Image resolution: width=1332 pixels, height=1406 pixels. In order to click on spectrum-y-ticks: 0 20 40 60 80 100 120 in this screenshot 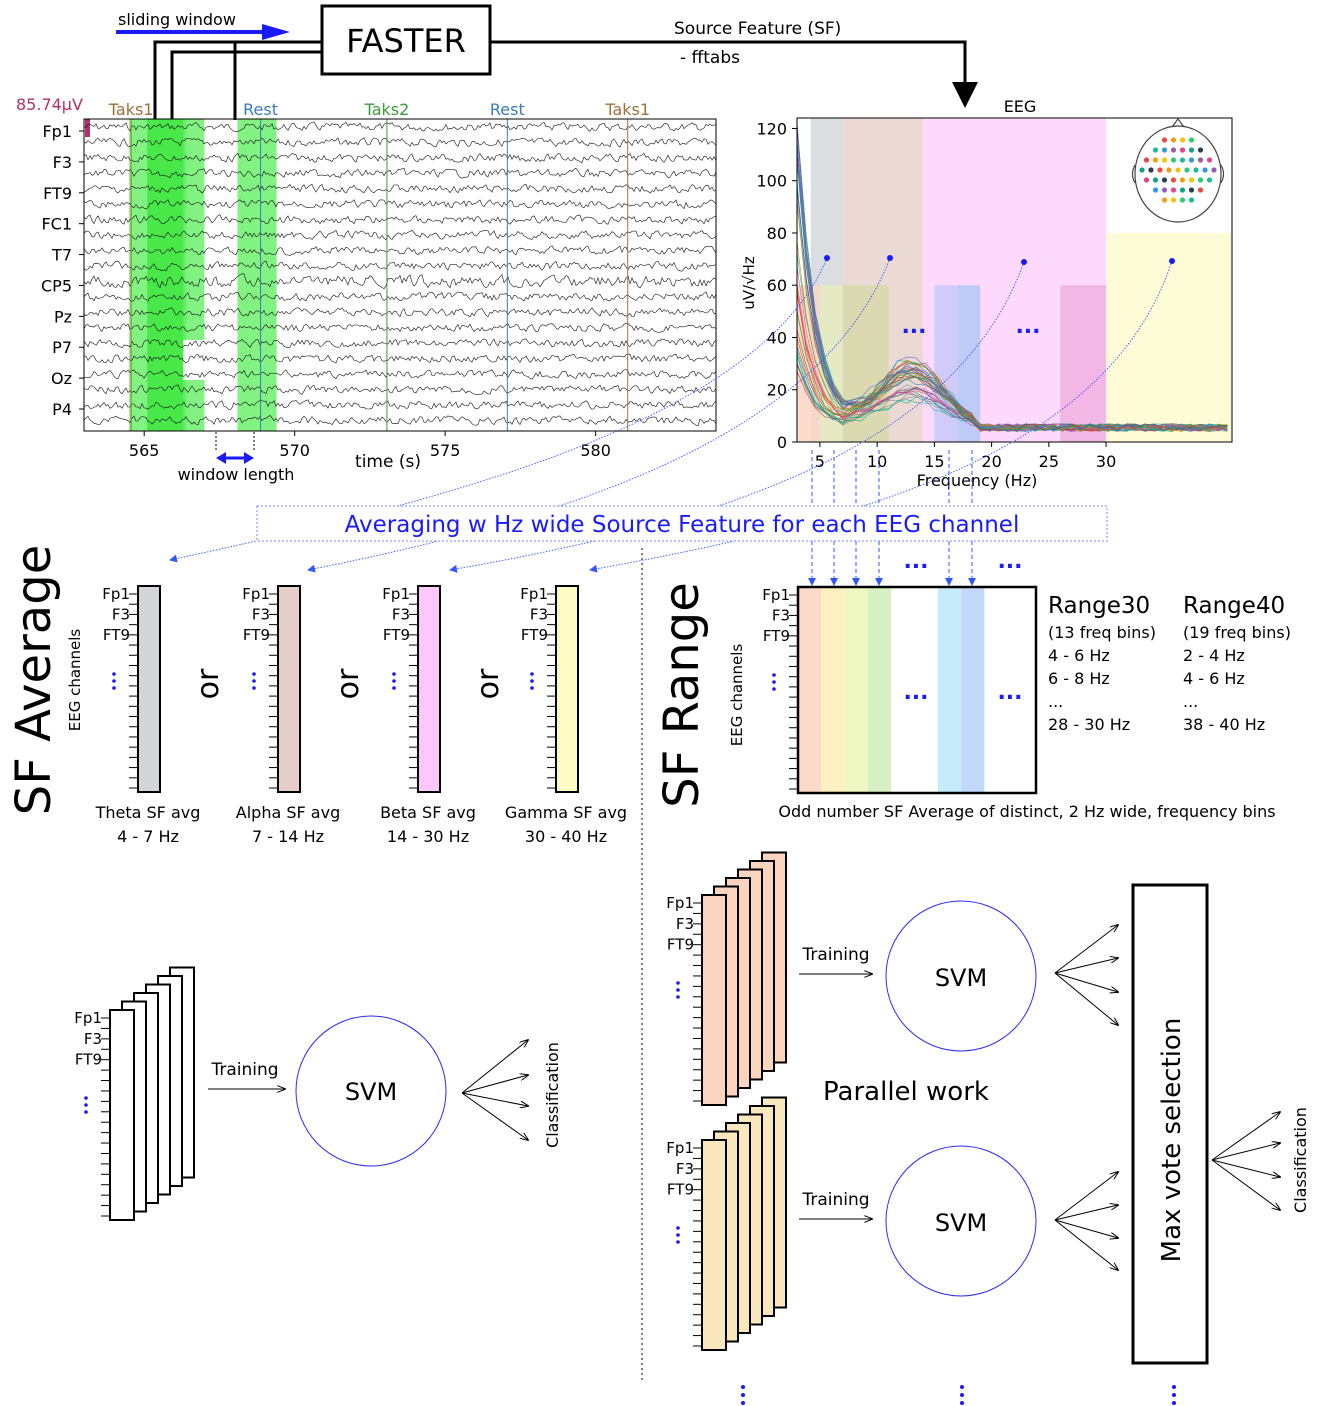, I will do `click(776, 285)`.